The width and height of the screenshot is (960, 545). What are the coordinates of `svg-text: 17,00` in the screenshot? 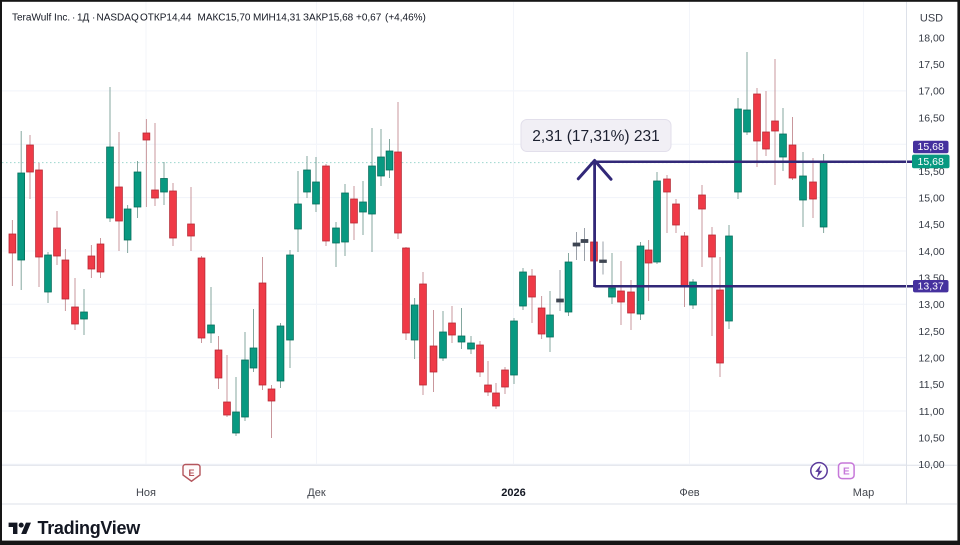 It's located at (931, 92).